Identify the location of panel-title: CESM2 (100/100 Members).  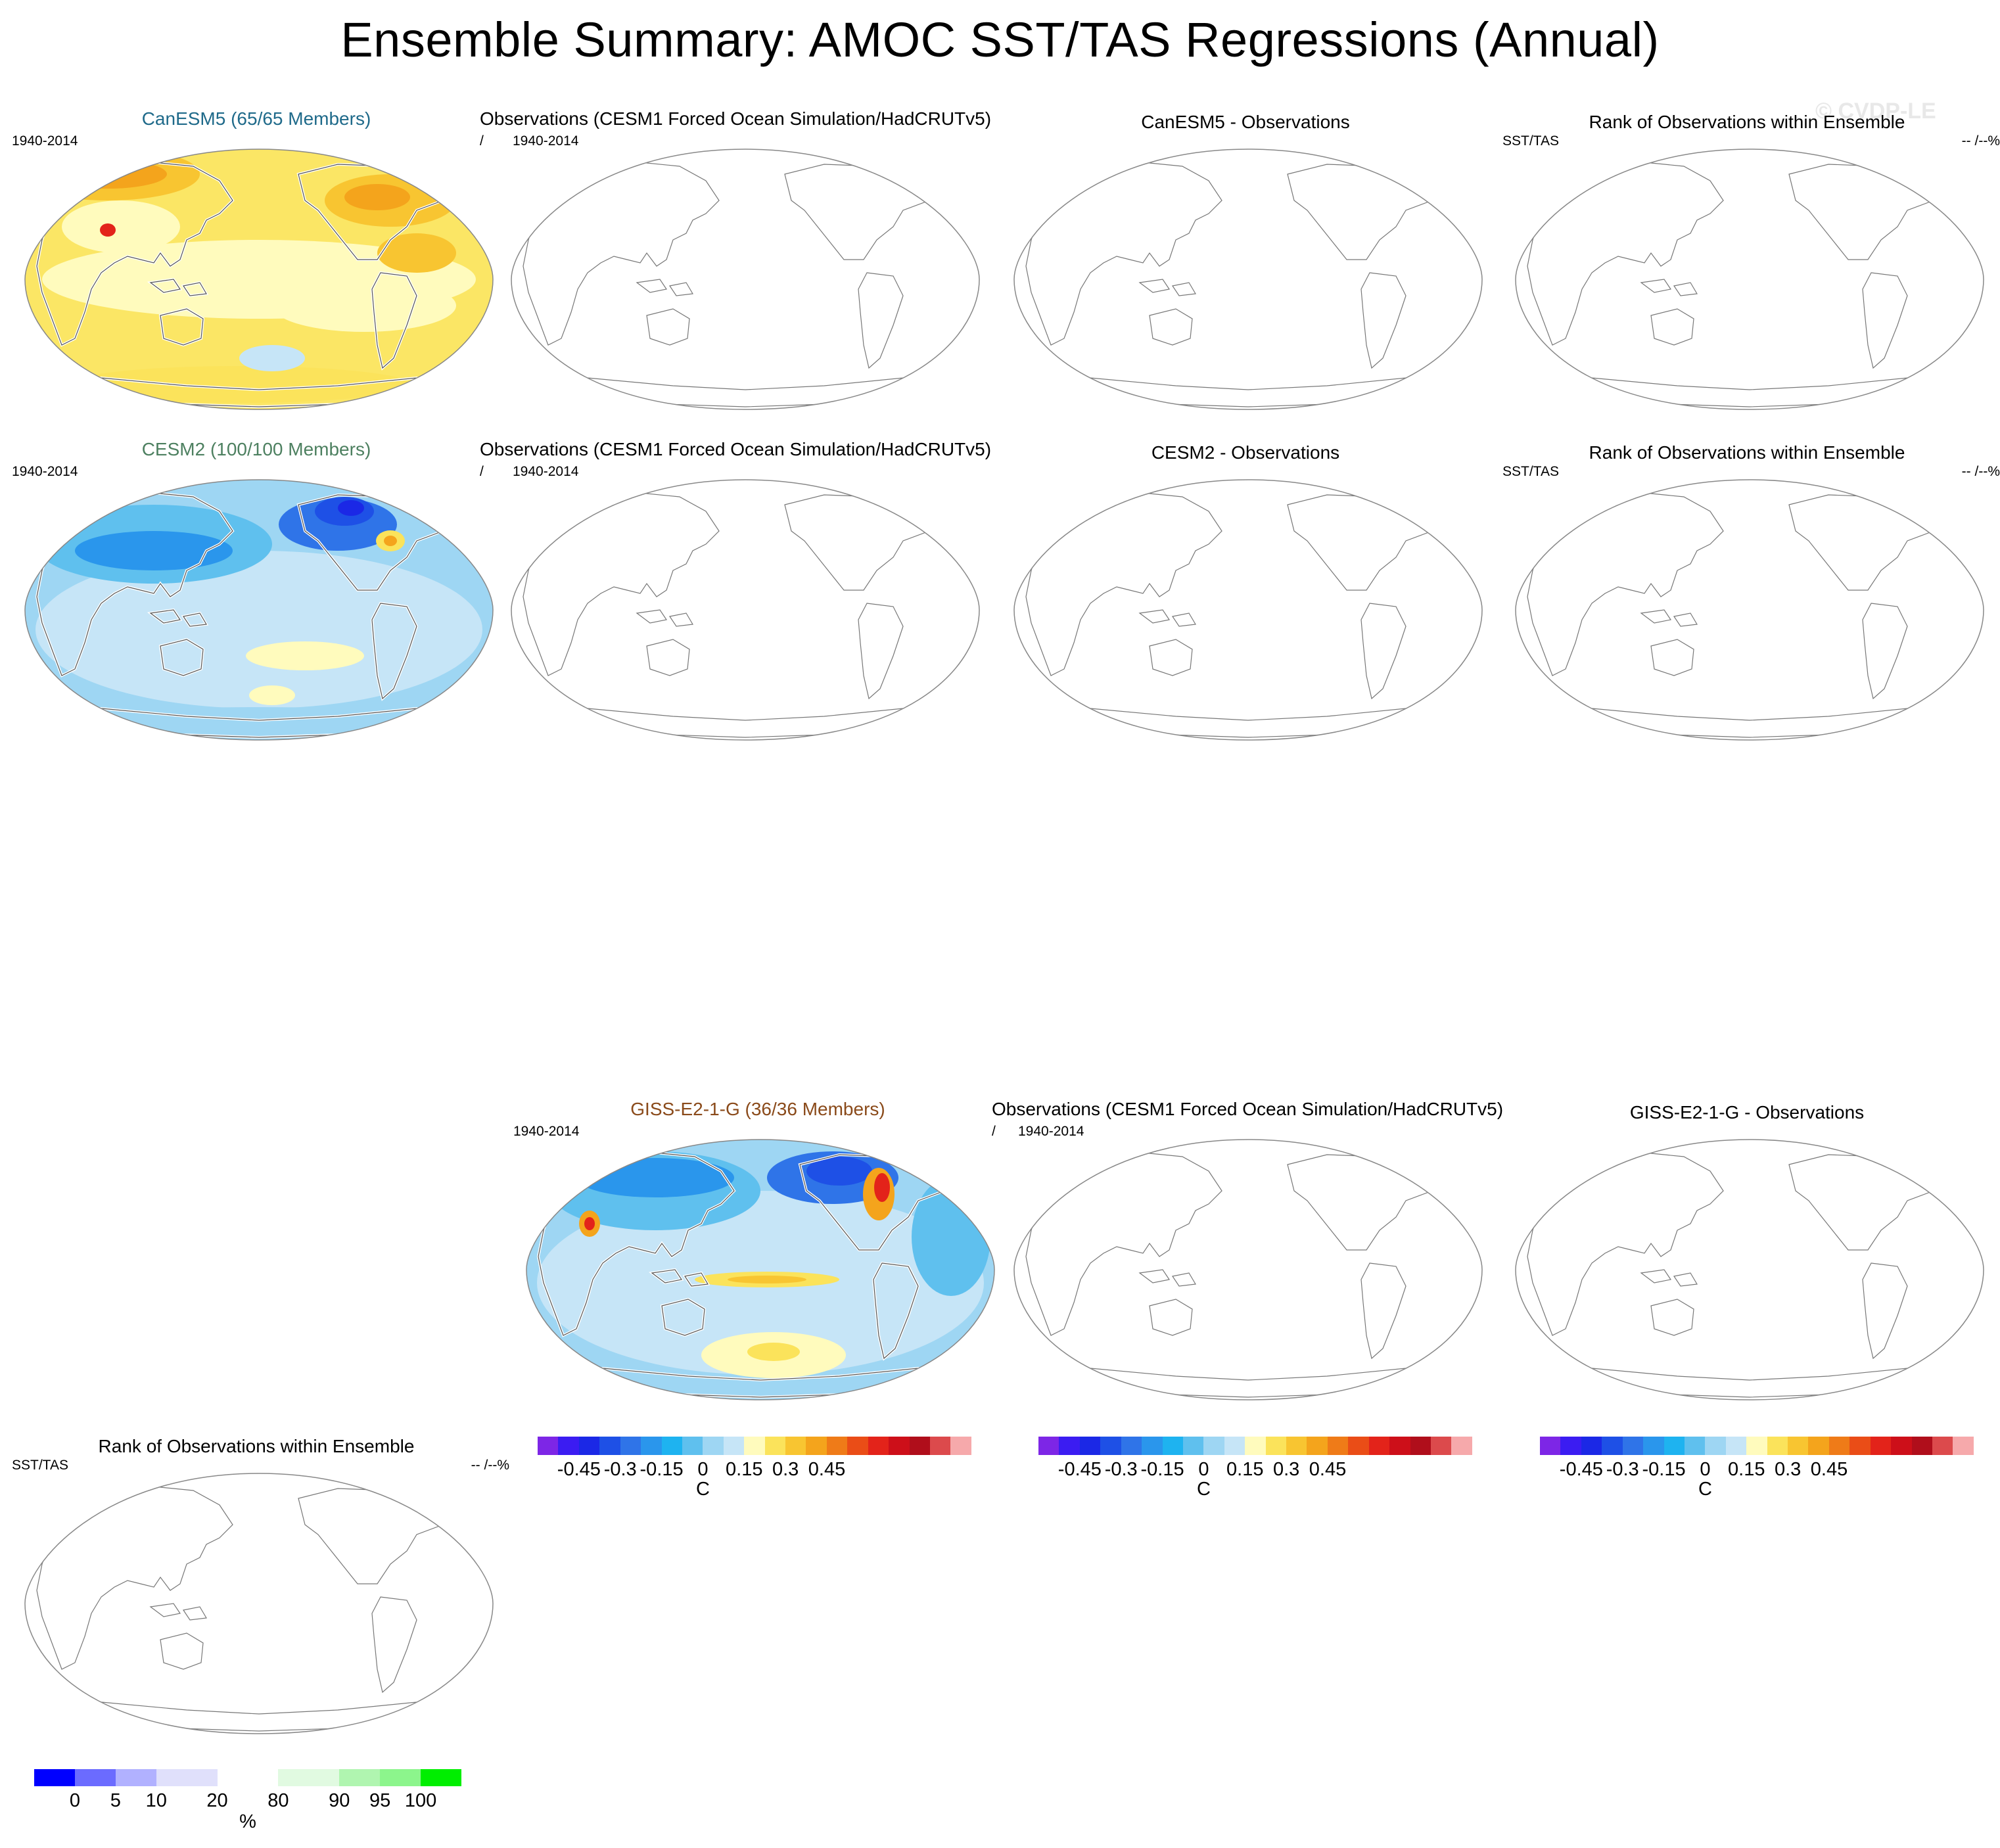
(256, 449).